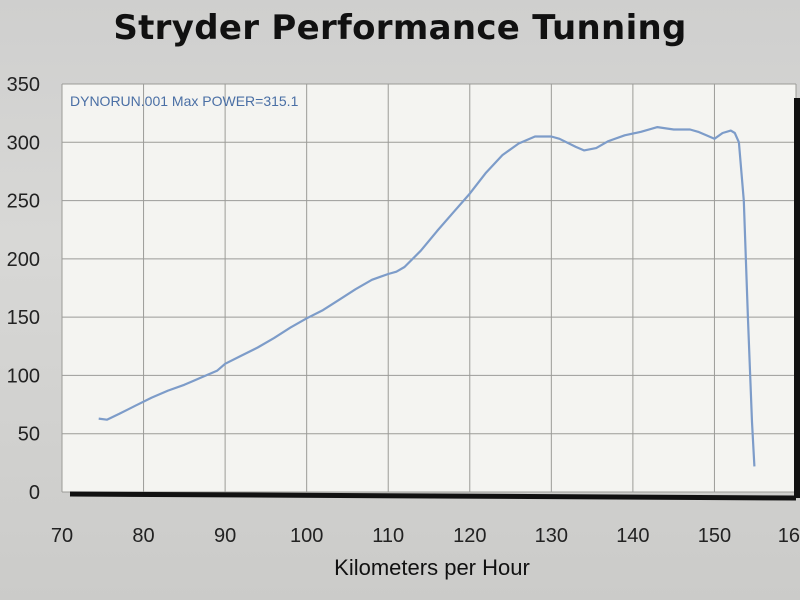 This screenshot has height=600, width=800. I want to click on chart-title: Stryder Performance Tunning, so click(400, 28).